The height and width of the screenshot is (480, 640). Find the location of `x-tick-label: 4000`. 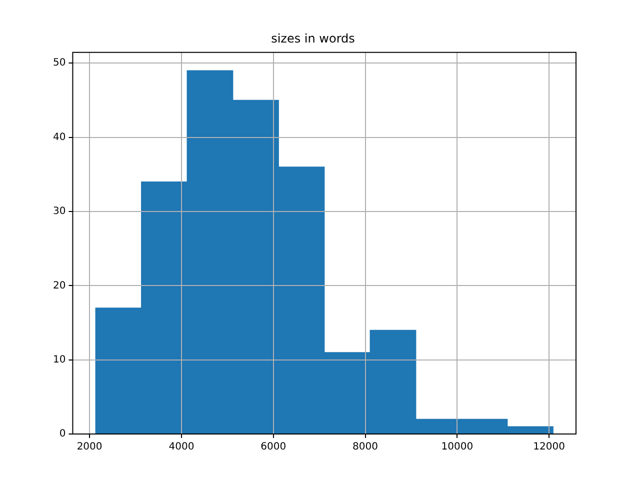

x-tick-label: 4000 is located at coordinates (181, 447).